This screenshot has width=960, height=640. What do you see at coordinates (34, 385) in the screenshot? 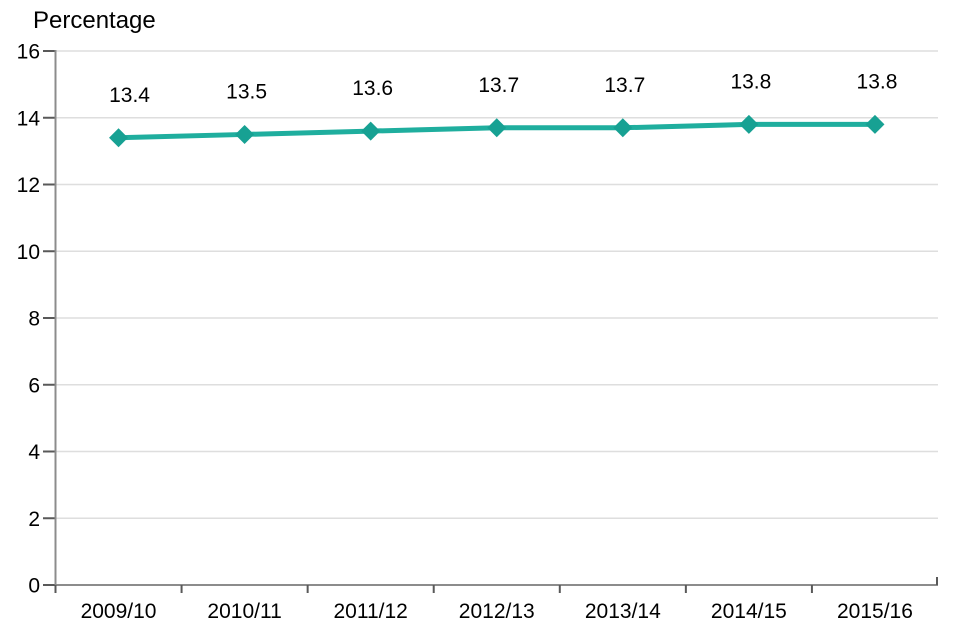
I see `y-tick-label: 6` at bounding box center [34, 385].